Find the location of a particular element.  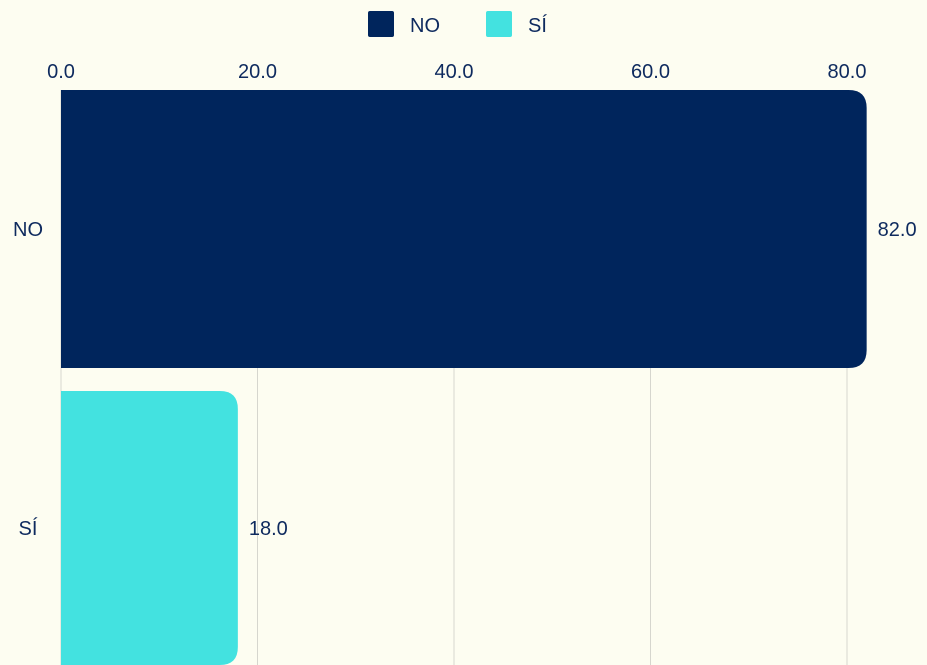

x-tick-label: 0.0 is located at coordinates (61, 72).